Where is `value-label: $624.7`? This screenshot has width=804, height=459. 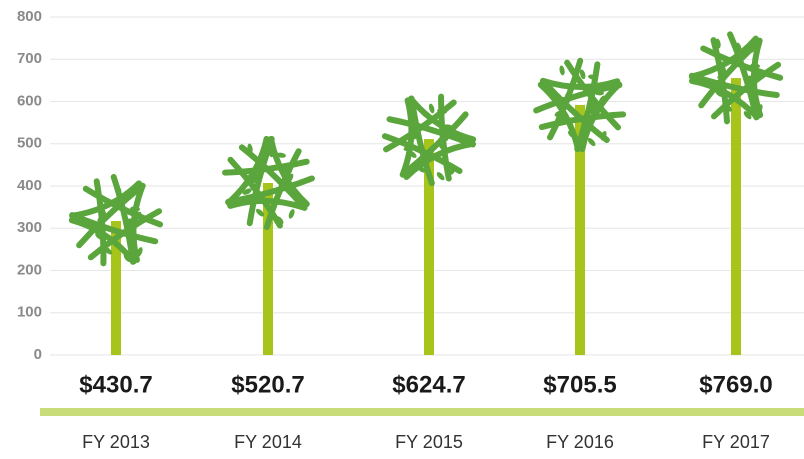 value-label: $624.7 is located at coordinates (428, 384).